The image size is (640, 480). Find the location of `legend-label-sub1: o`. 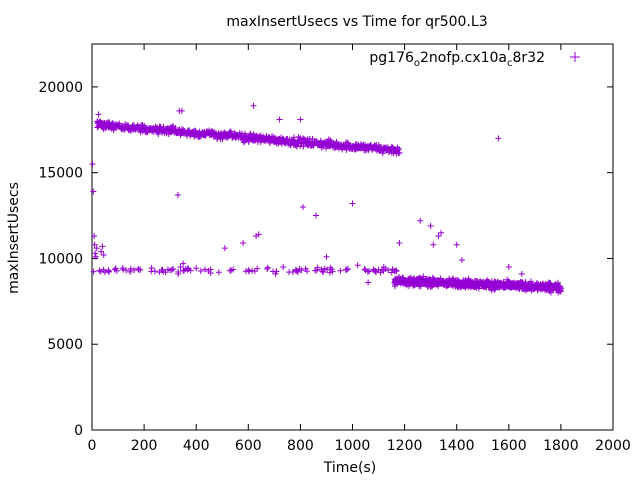

legend-label-sub1: o is located at coordinates (417, 63).